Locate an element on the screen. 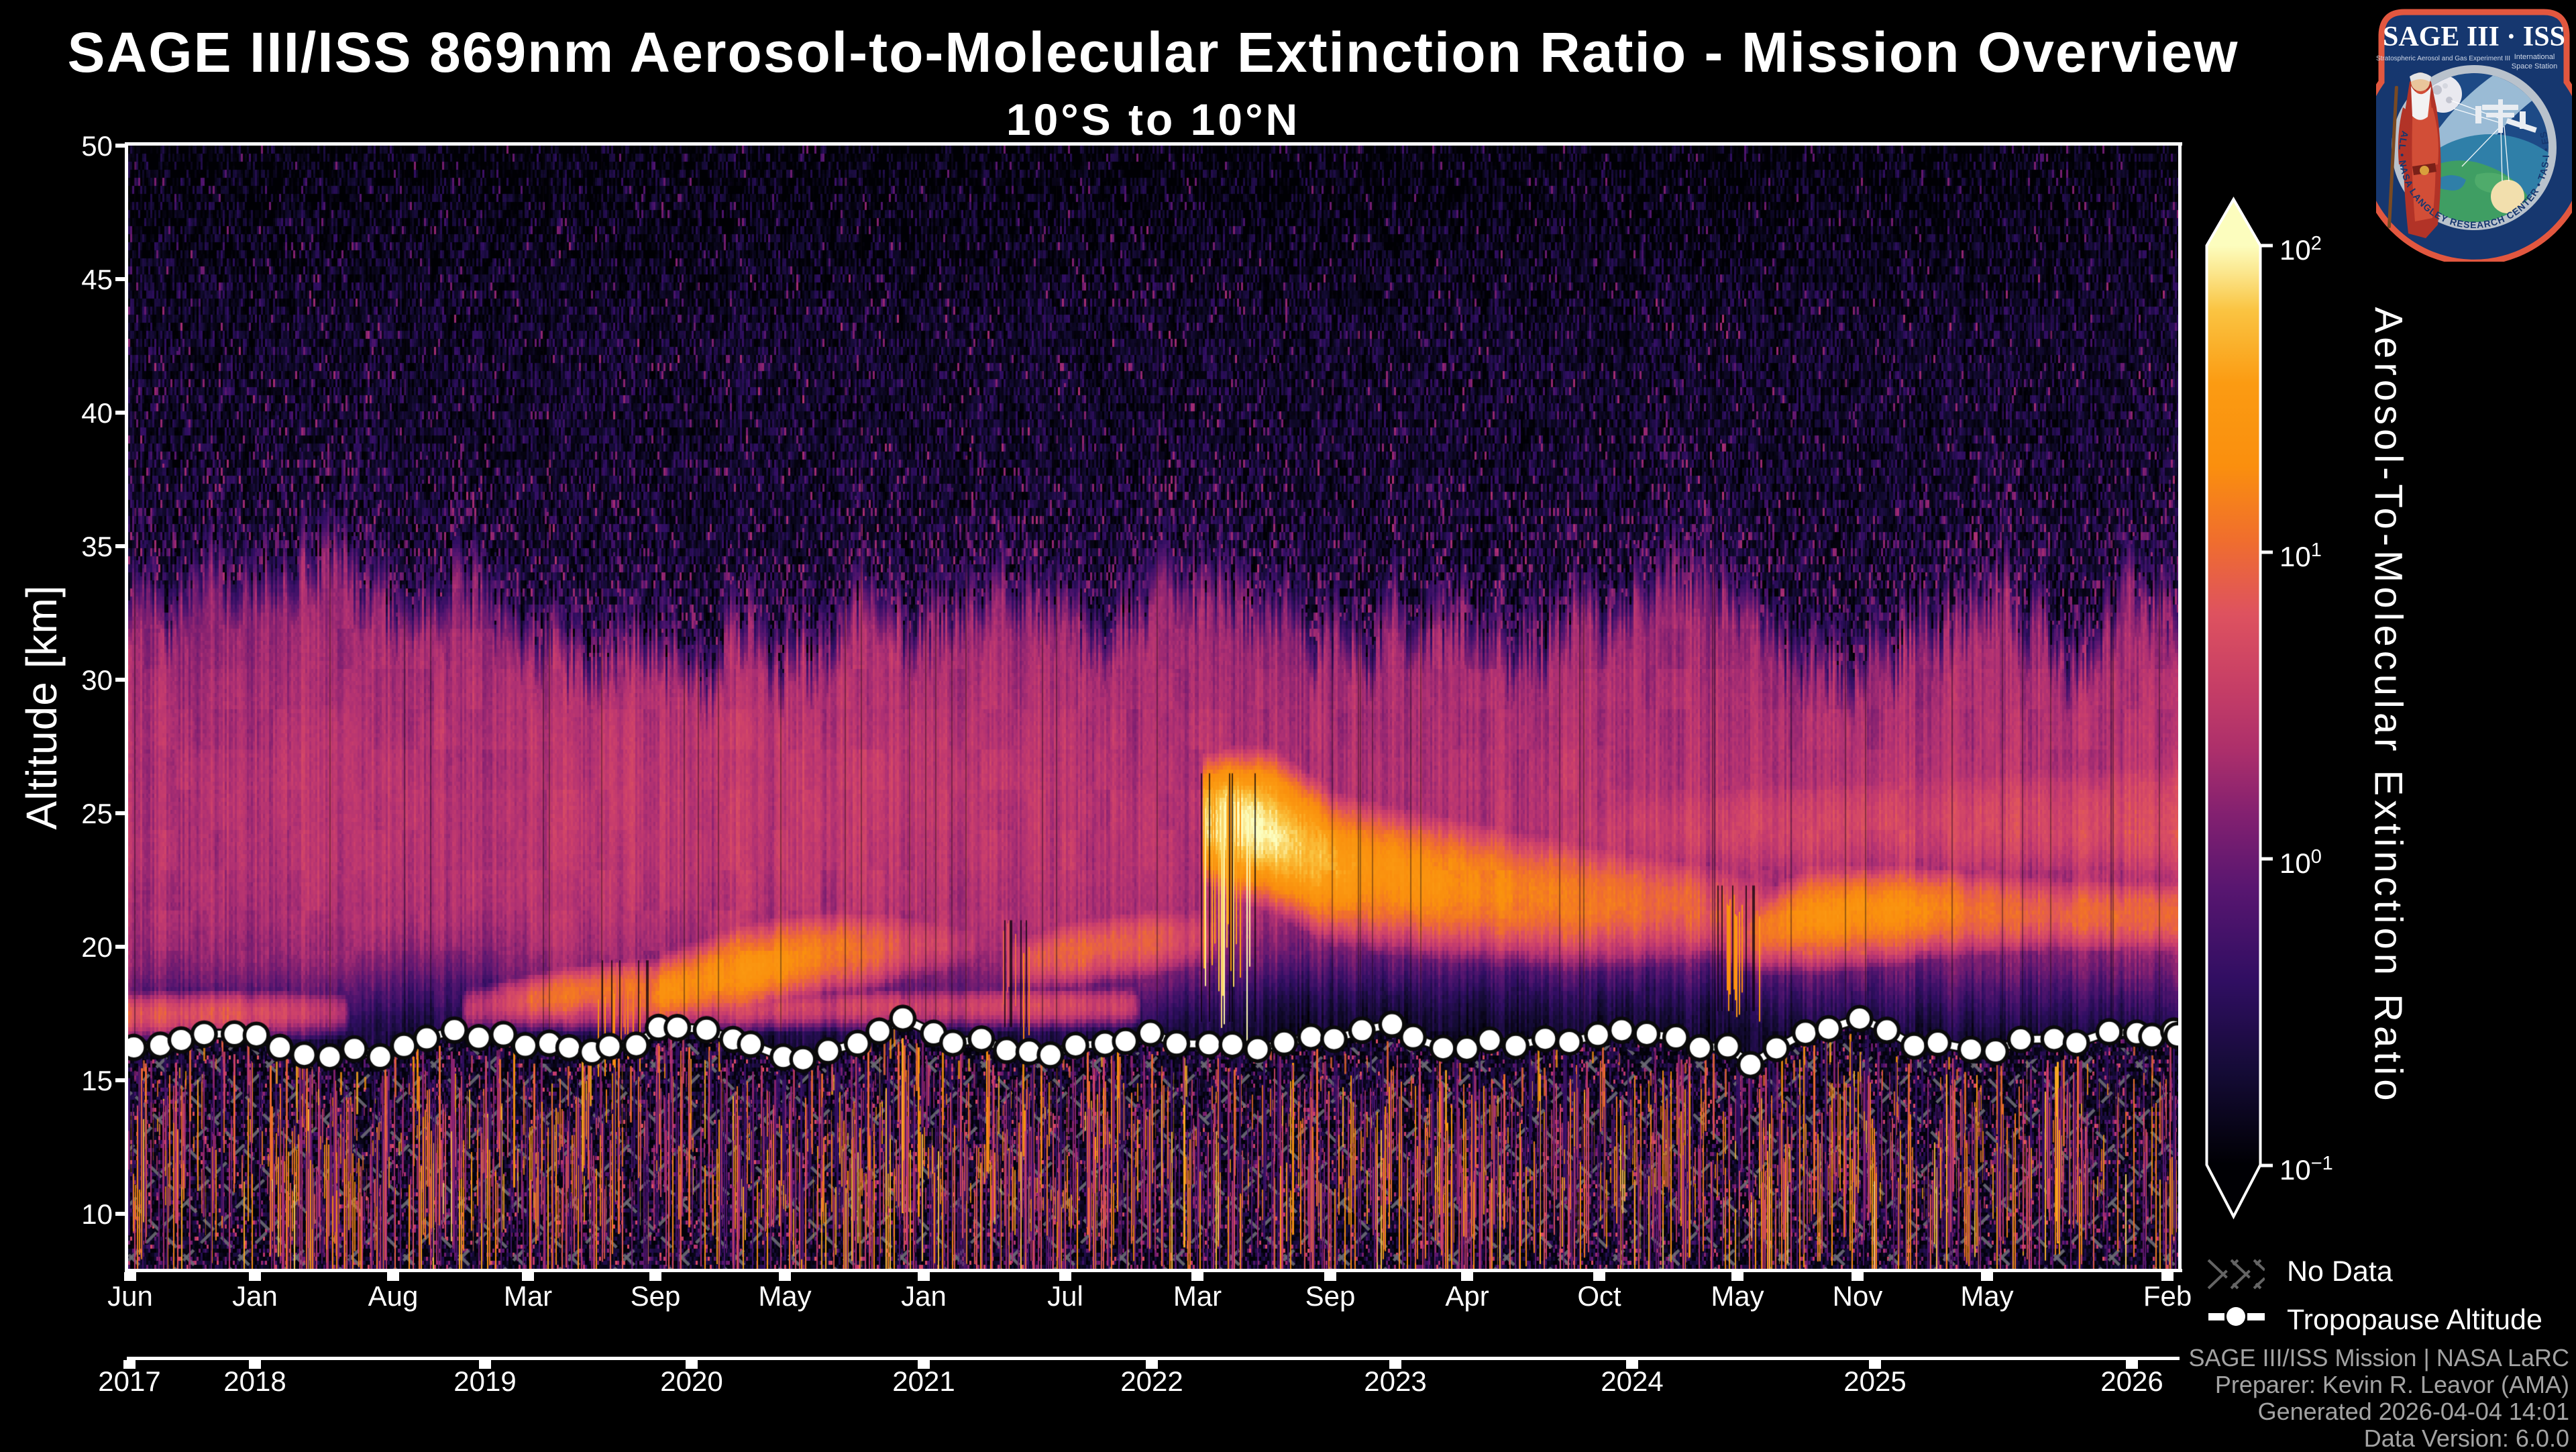 The image size is (2576, 1452). svg-text: Space Station is located at coordinates (2535, 66).